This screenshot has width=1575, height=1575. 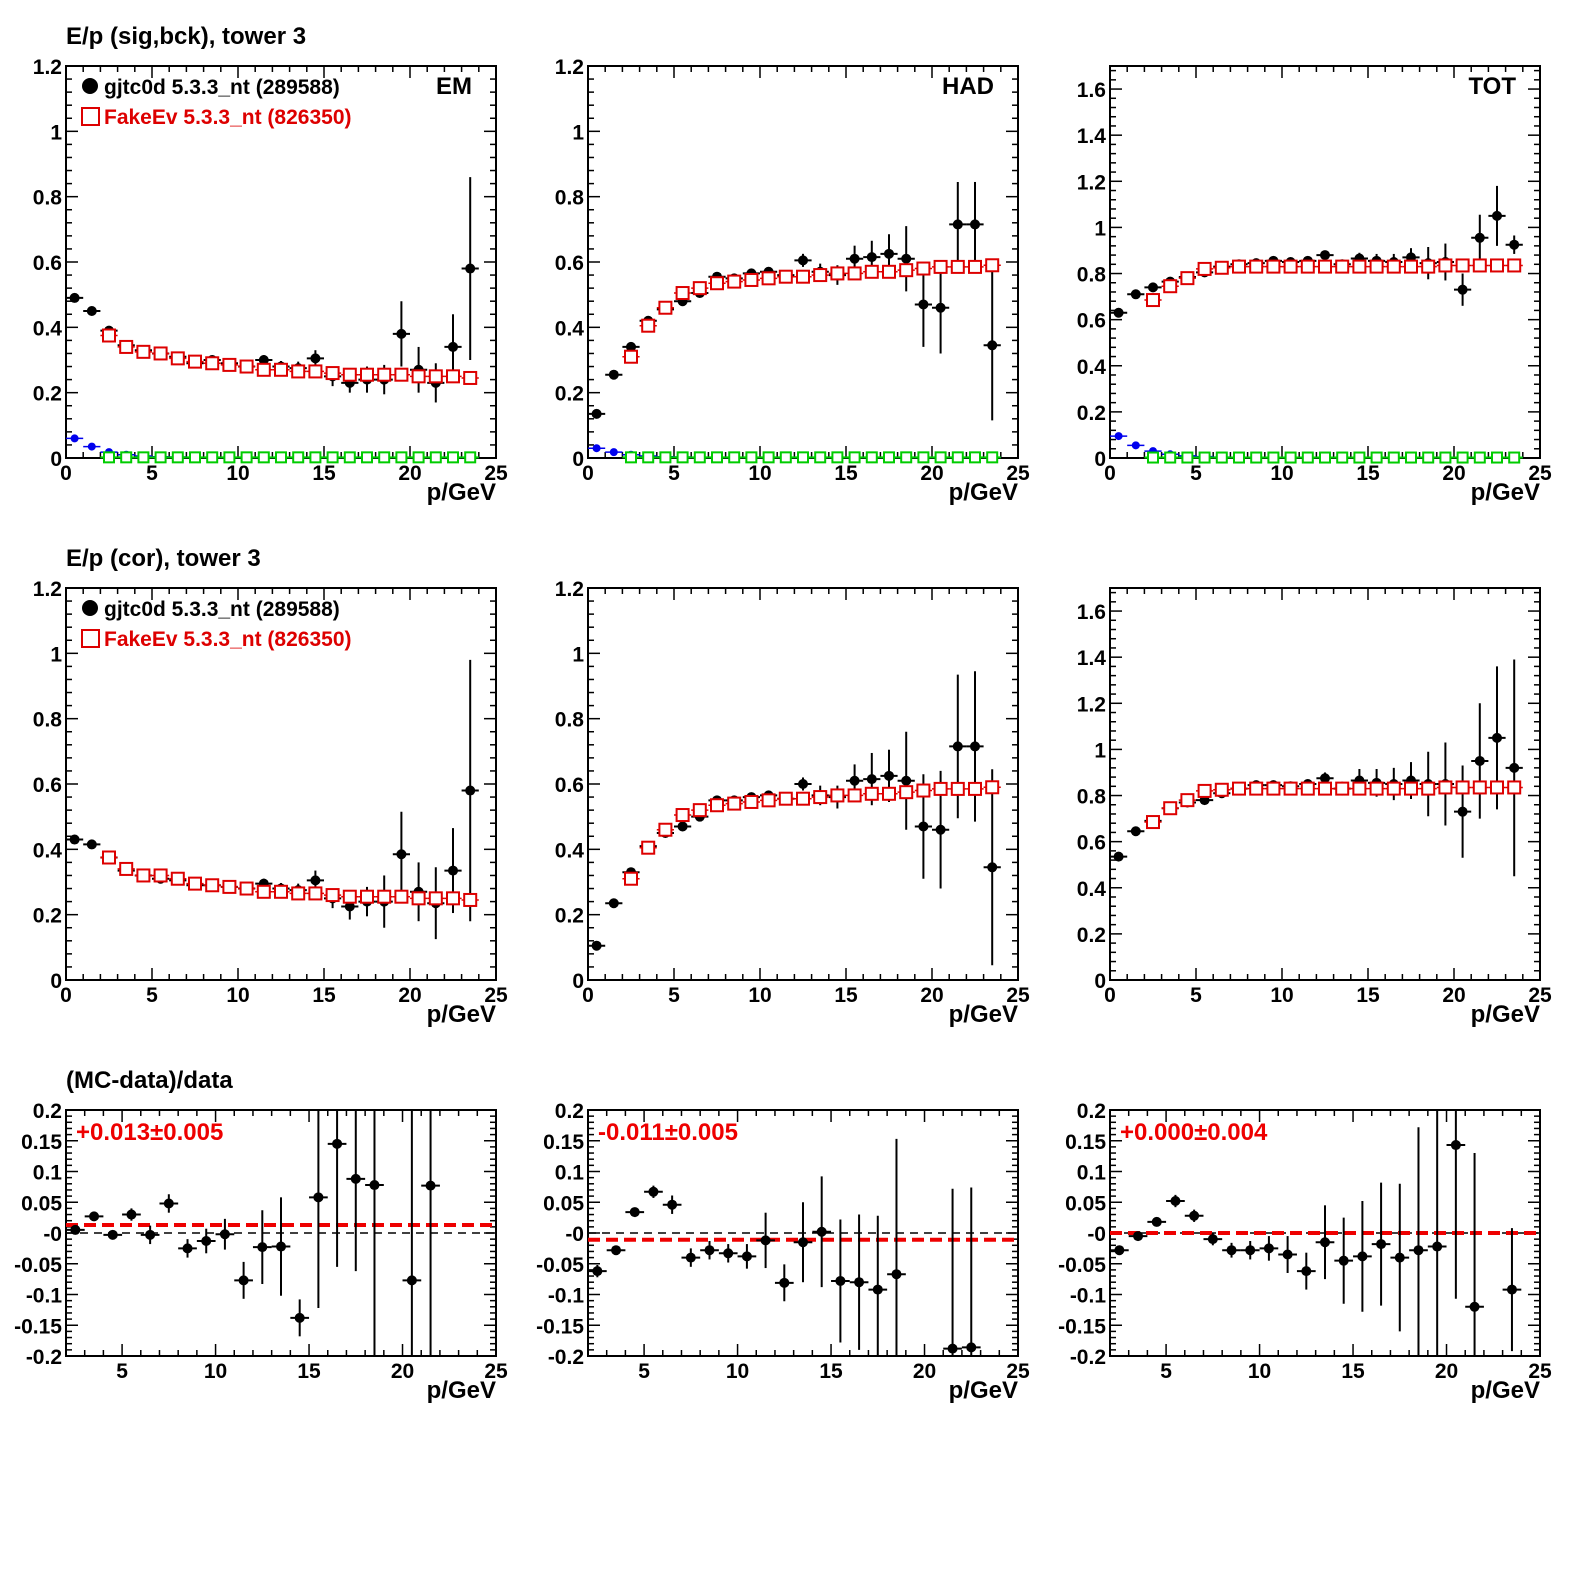 What do you see at coordinates (228, 117) in the screenshot?
I see `legend-mc-label: FakeEv 5.3.3_nt (826350)` at bounding box center [228, 117].